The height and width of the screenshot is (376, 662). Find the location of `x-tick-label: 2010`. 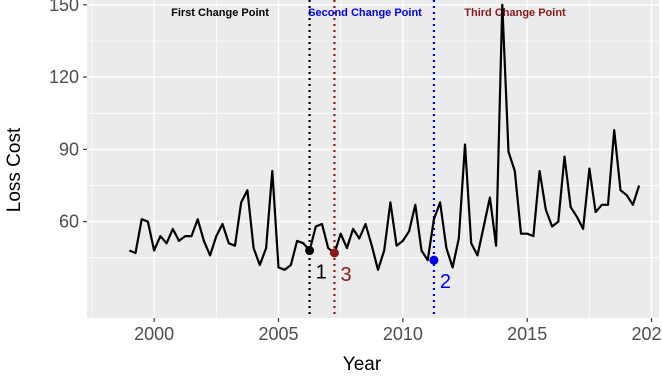

x-tick-label: 2010 is located at coordinates (403, 334).